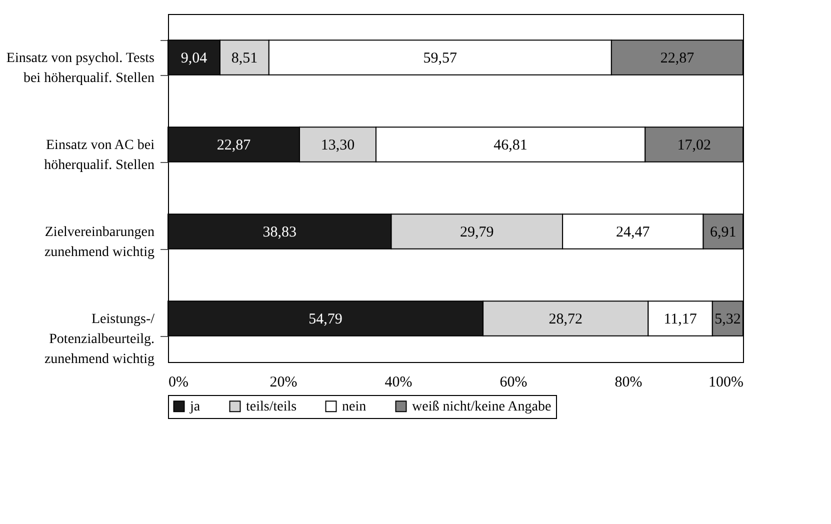 This screenshot has width=831, height=524. Describe the element at coordinates (726, 382) in the screenshot. I see `x-tick-label: 100%` at that location.